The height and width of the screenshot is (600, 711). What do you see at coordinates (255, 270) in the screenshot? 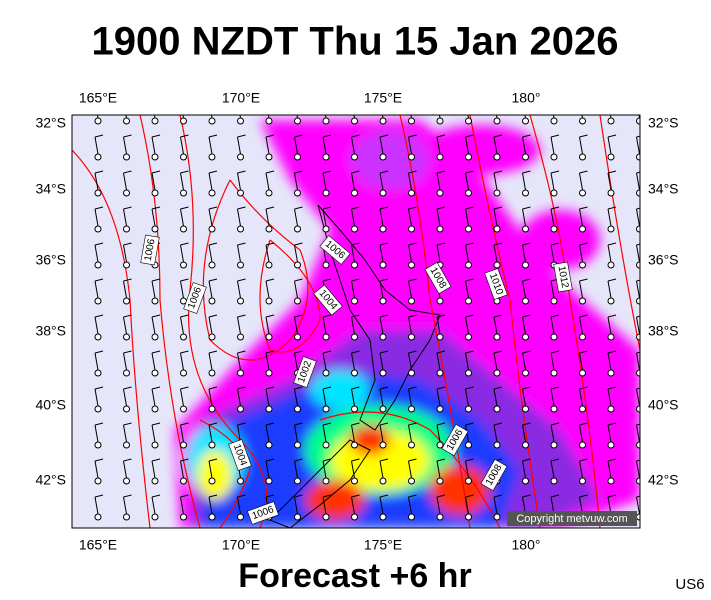
I see `isobar` at bounding box center [255, 270].